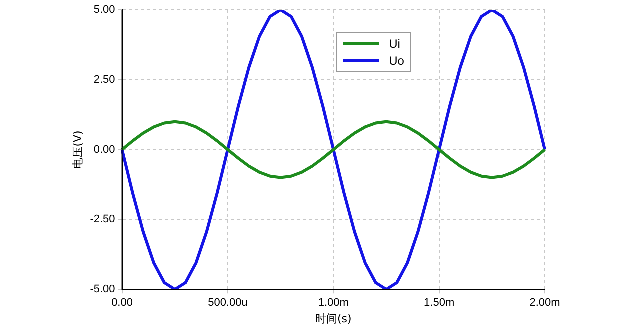  Describe the element at coordinates (333, 319) in the screenshot. I see `x-axis-title: 时间(s)` at that location.